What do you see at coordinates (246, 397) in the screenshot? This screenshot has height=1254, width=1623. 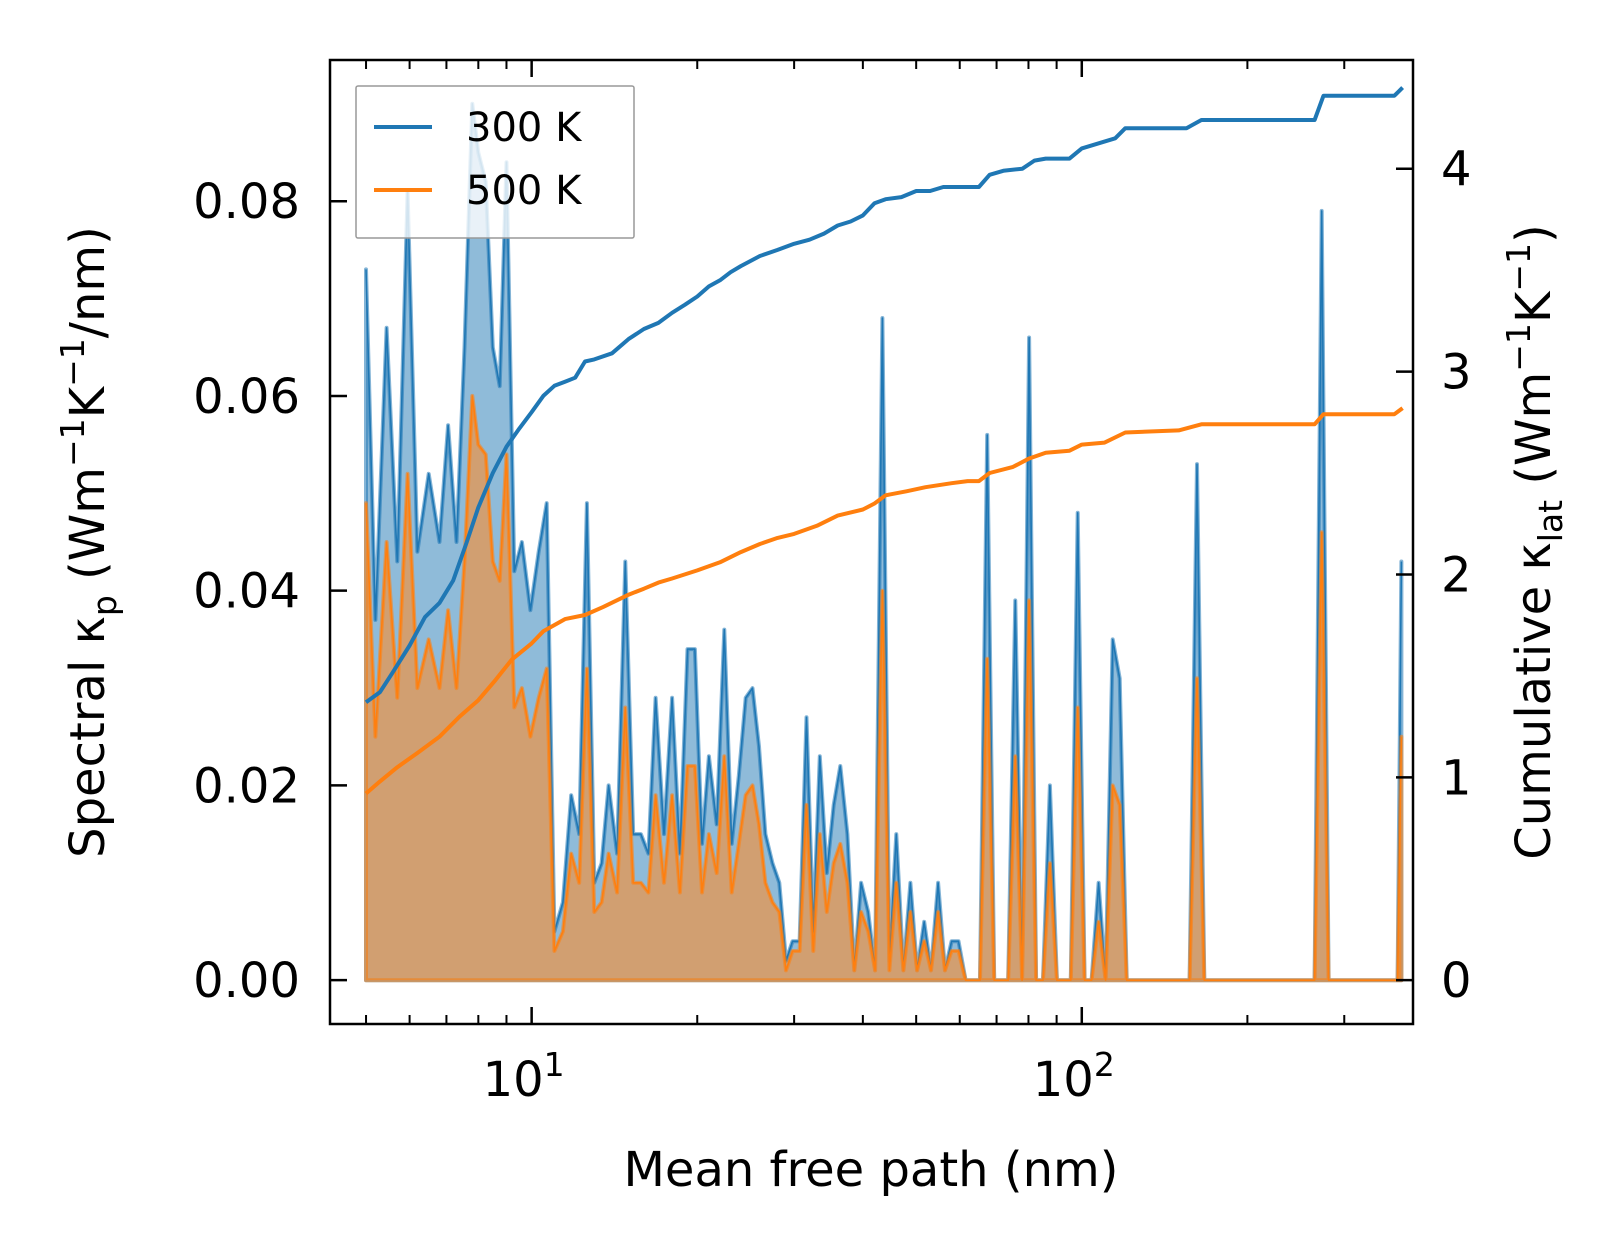 I see `y-left-tick-label: 0.06` at bounding box center [246, 397].